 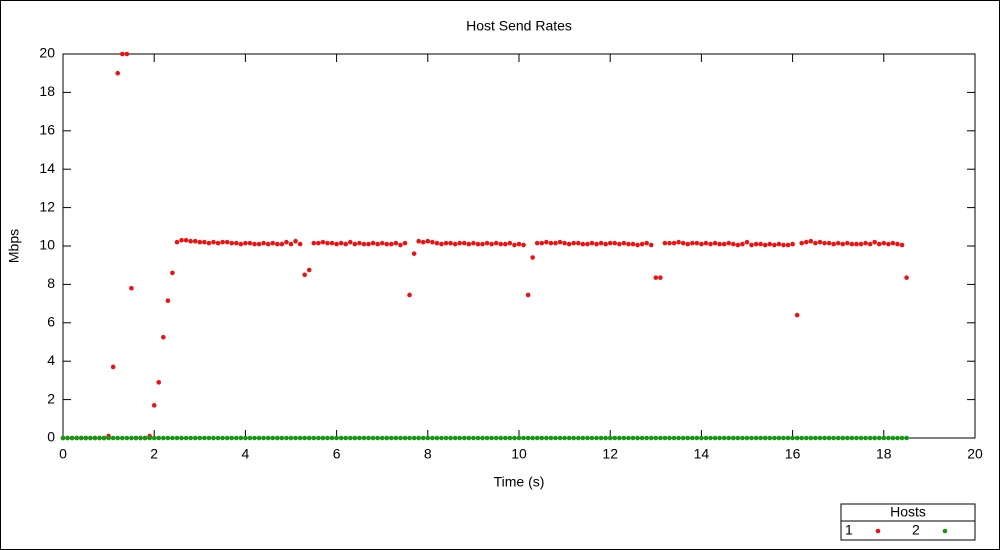 What do you see at coordinates (519, 454) in the screenshot?
I see `x-tick-label: 10` at bounding box center [519, 454].